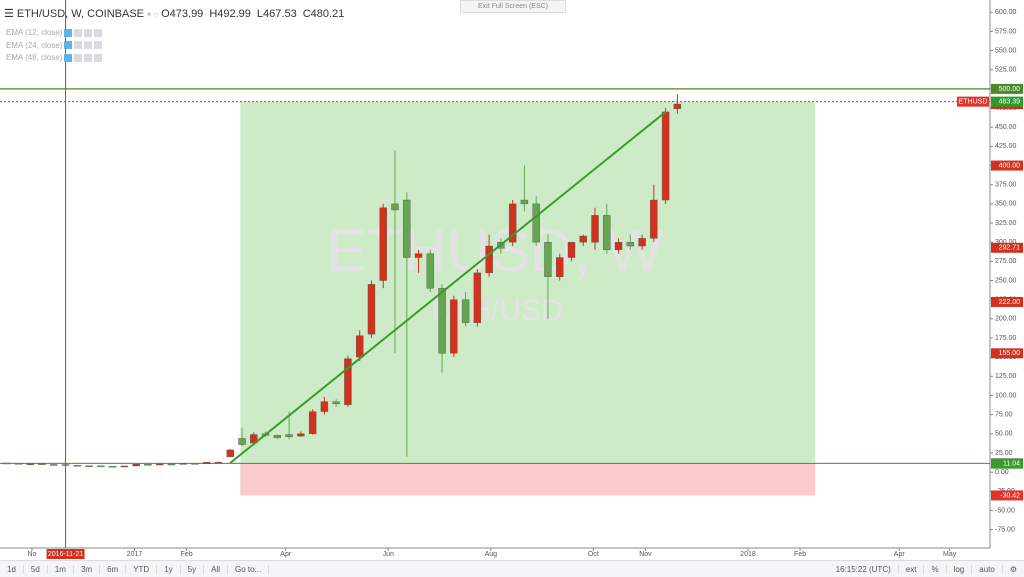  I want to click on ohlc-key: L, so click(260, 14).